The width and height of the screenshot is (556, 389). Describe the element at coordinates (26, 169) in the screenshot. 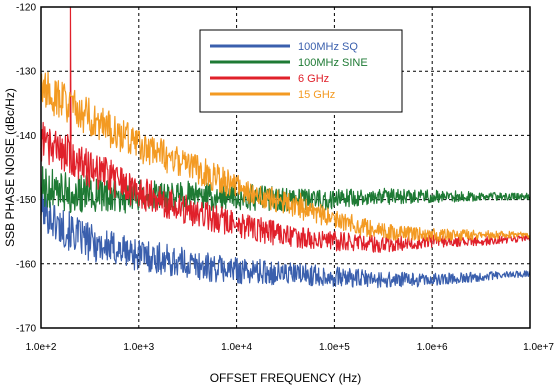

I see `y-axis: -170 -160 -150 -140 -130 -120` at that location.